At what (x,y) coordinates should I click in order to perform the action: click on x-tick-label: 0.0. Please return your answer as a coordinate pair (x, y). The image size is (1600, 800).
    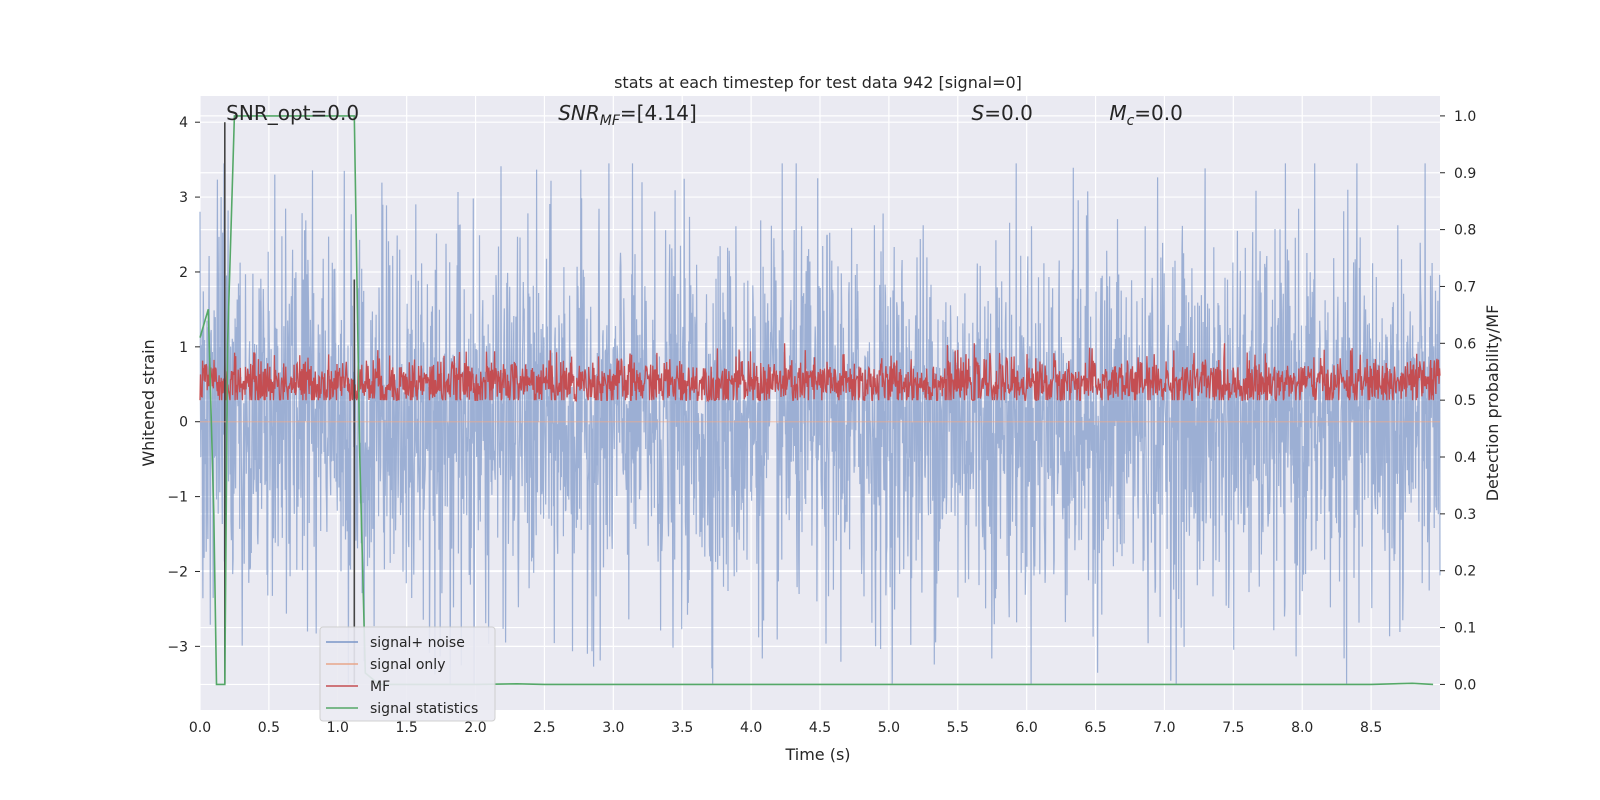
    Looking at the image, I should click on (200, 728).